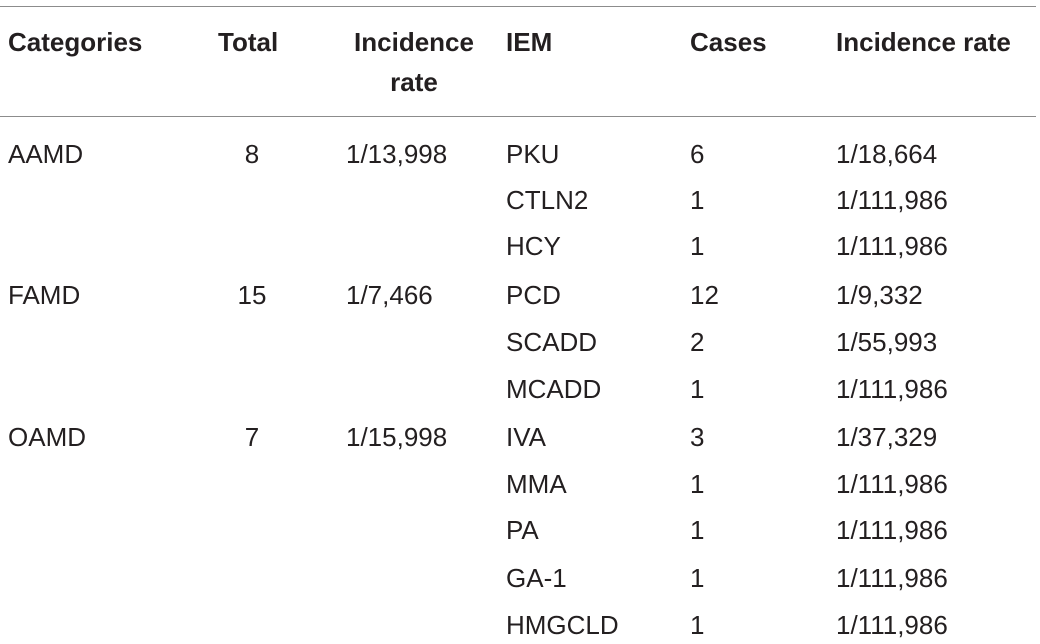 This screenshot has width=1040, height=644. I want to click on row-iem: CTLN2, so click(547, 200).